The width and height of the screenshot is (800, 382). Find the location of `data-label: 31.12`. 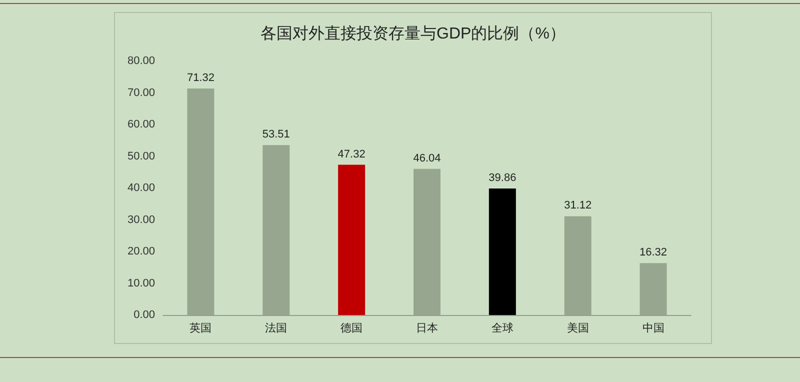

data-label: 31.12 is located at coordinates (578, 206).